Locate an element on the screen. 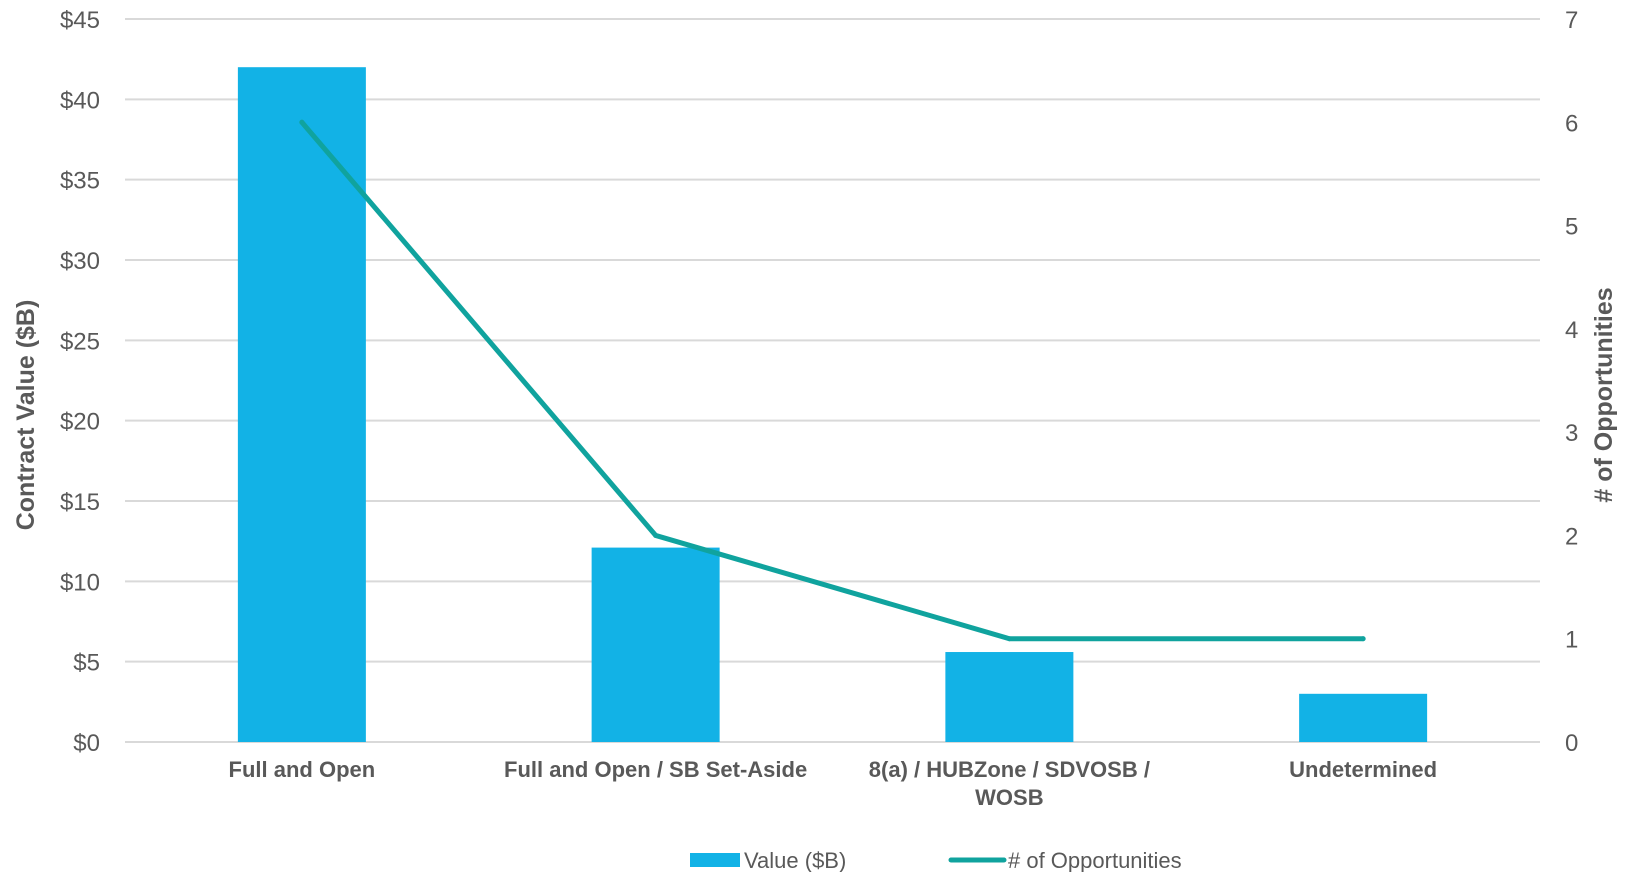 This screenshot has height=872, width=1626. legend-label-value: Value ($B) is located at coordinates (795, 860).